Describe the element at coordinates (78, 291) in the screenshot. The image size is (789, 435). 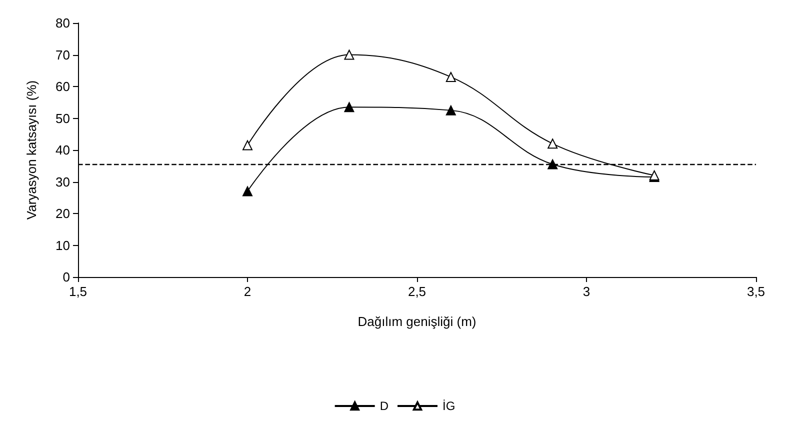
I see `x-tick-label: 1,5` at that location.